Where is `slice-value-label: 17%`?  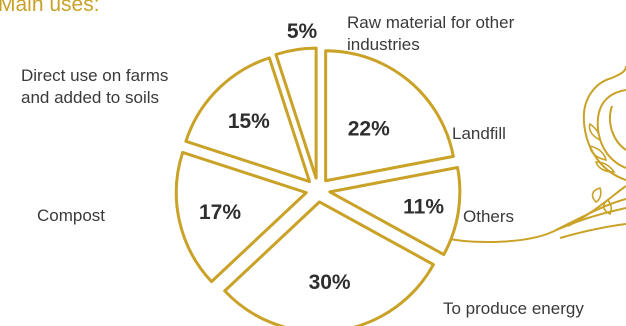 slice-value-label: 17% is located at coordinates (220, 212).